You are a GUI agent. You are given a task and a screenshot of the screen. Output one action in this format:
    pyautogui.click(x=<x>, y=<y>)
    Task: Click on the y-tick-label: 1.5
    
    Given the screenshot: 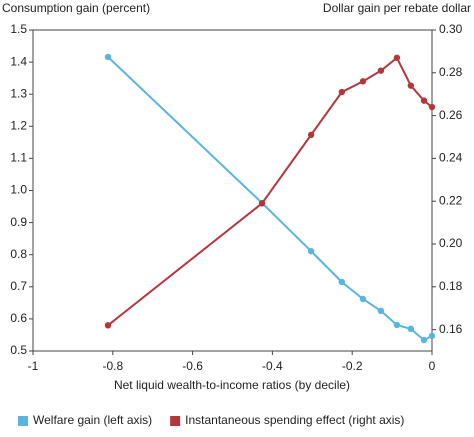 What is the action you would take?
    pyautogui.click(x=18, y=29)
    